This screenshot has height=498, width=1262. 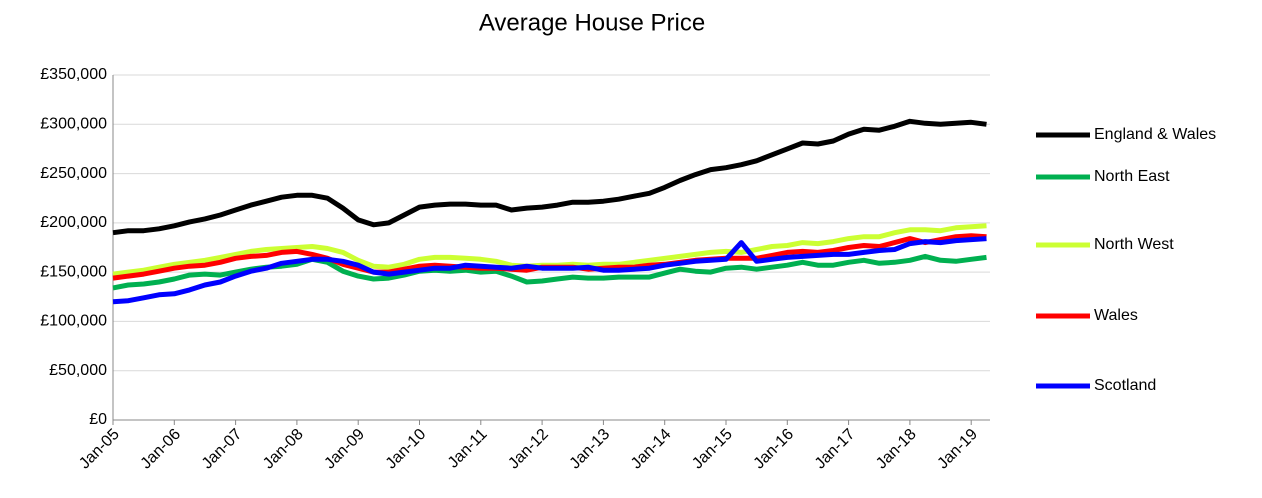 What do you see at coordinates (1116, 315) in the screenshot?
I see `legend-label: Wales` at bounding box center [1116, 315].